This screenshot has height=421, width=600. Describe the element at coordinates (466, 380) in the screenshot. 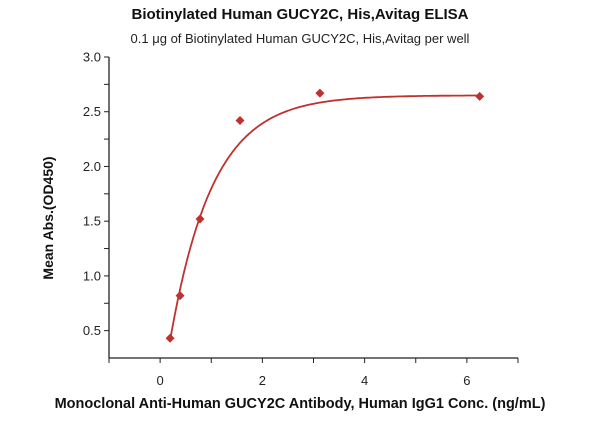

I see `x-tick-label: 6` at that location.